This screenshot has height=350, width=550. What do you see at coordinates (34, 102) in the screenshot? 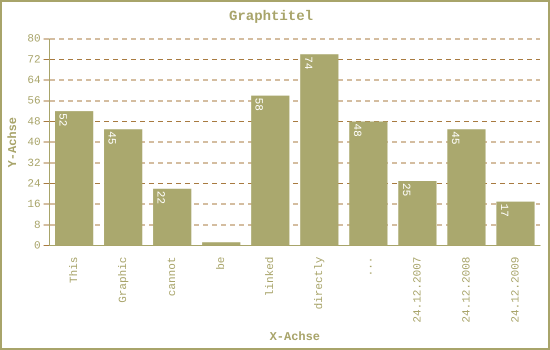
I see `y-tick-label: 56` at bounding box center [34, 102].